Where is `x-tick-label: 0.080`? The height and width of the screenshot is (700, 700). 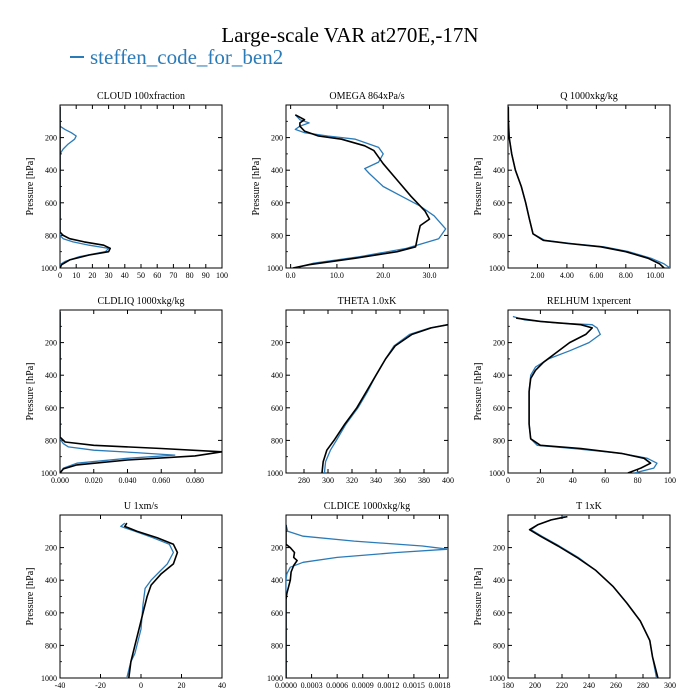
x-tick-label: 0.080 is located at coordinates (195, 480).